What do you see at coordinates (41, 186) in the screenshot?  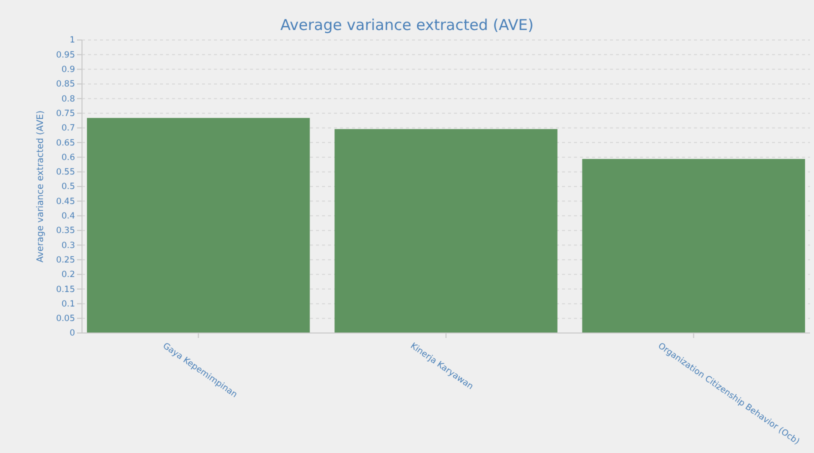 I see `y-axis-title: Average variance extracted (AVE)` at bounding box center [41, 186].